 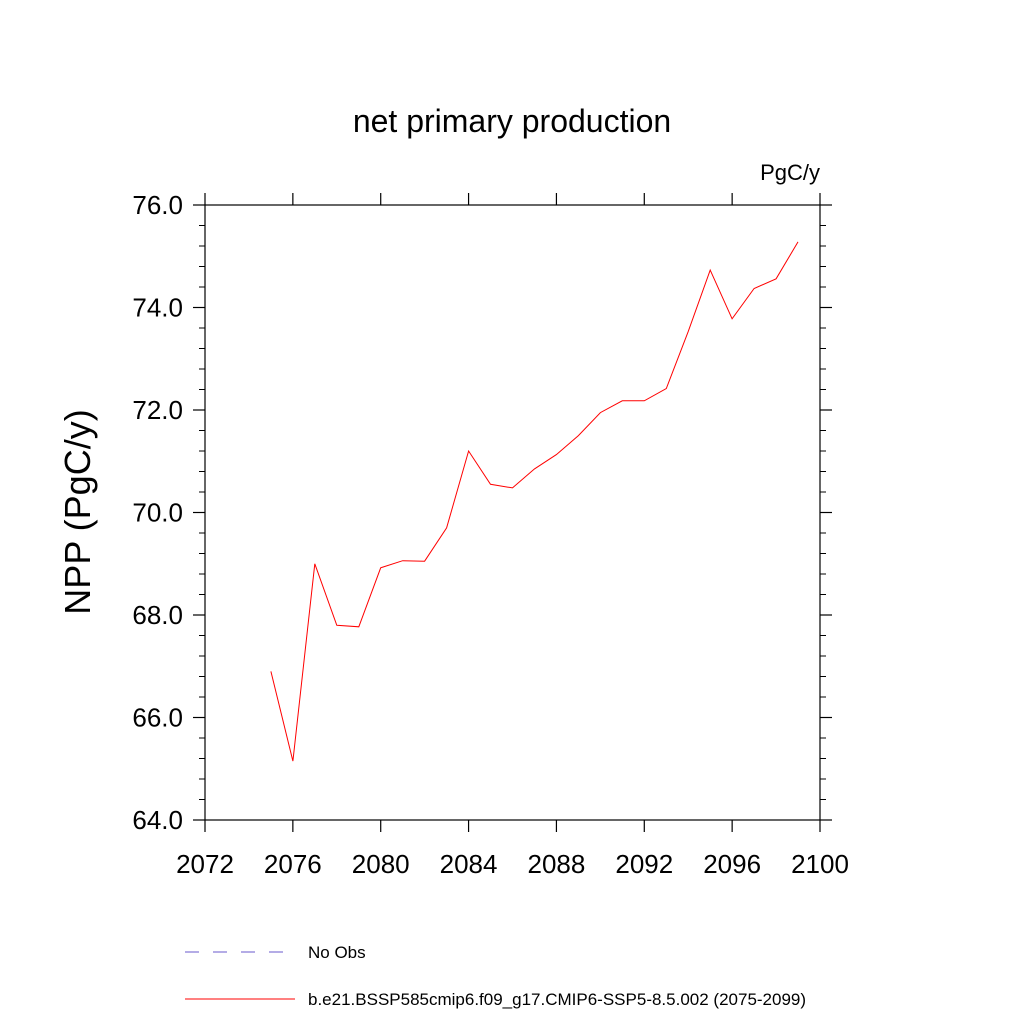 I want to click on y-tick-label: 64.0, so click(x=157, y=820).